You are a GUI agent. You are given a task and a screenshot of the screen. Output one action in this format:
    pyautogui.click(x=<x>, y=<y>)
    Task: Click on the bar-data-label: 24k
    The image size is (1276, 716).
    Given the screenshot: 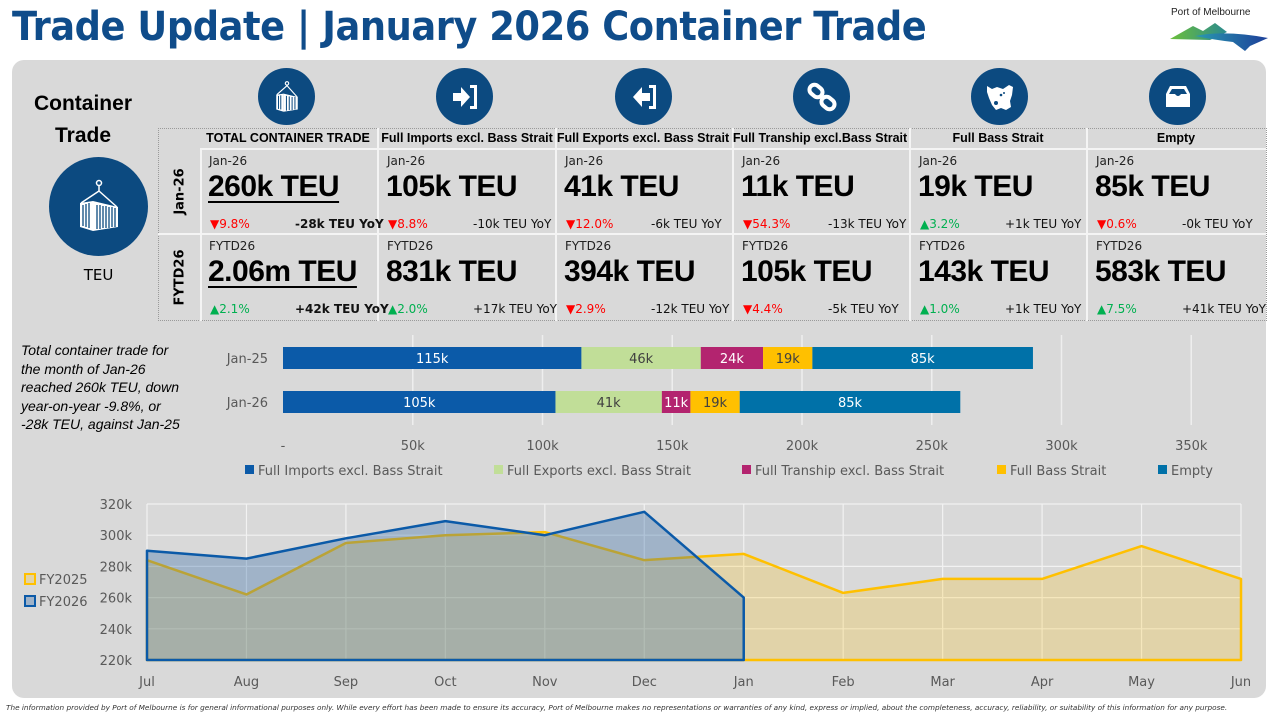 What is the action you would take?
    pyautogui.click(x=732, y=359)
    